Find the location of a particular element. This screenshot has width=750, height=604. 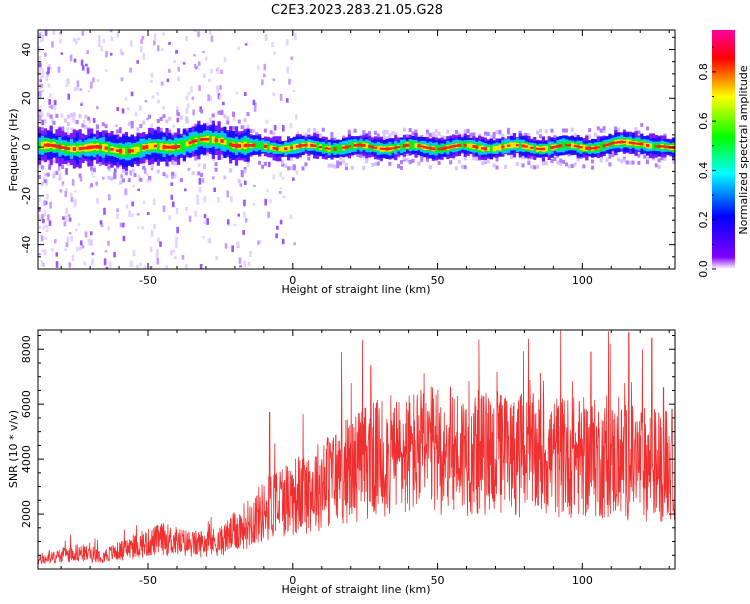

colorbar-tick-label: 0.2 is located at coordinates (703, 220).